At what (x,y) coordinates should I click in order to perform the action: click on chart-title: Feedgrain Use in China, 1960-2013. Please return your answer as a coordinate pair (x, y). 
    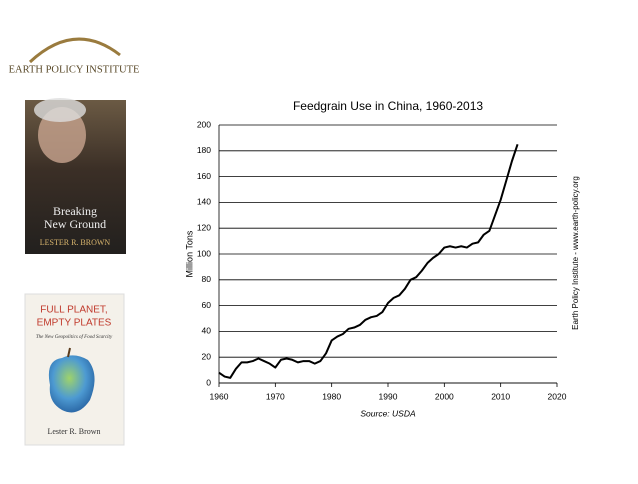
    Looking at the image, I should click on (388, 106).